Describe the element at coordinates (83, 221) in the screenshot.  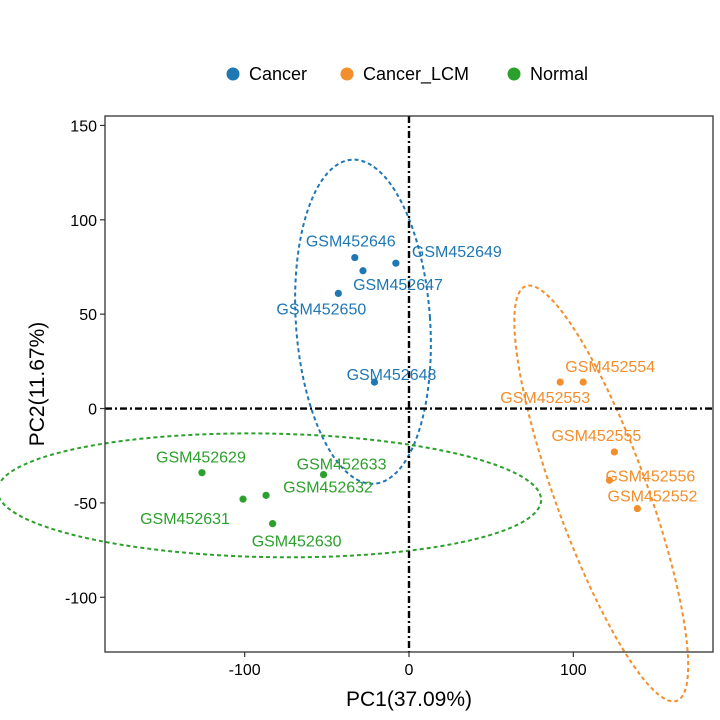
I see `y-tick-label: 100` at that location.